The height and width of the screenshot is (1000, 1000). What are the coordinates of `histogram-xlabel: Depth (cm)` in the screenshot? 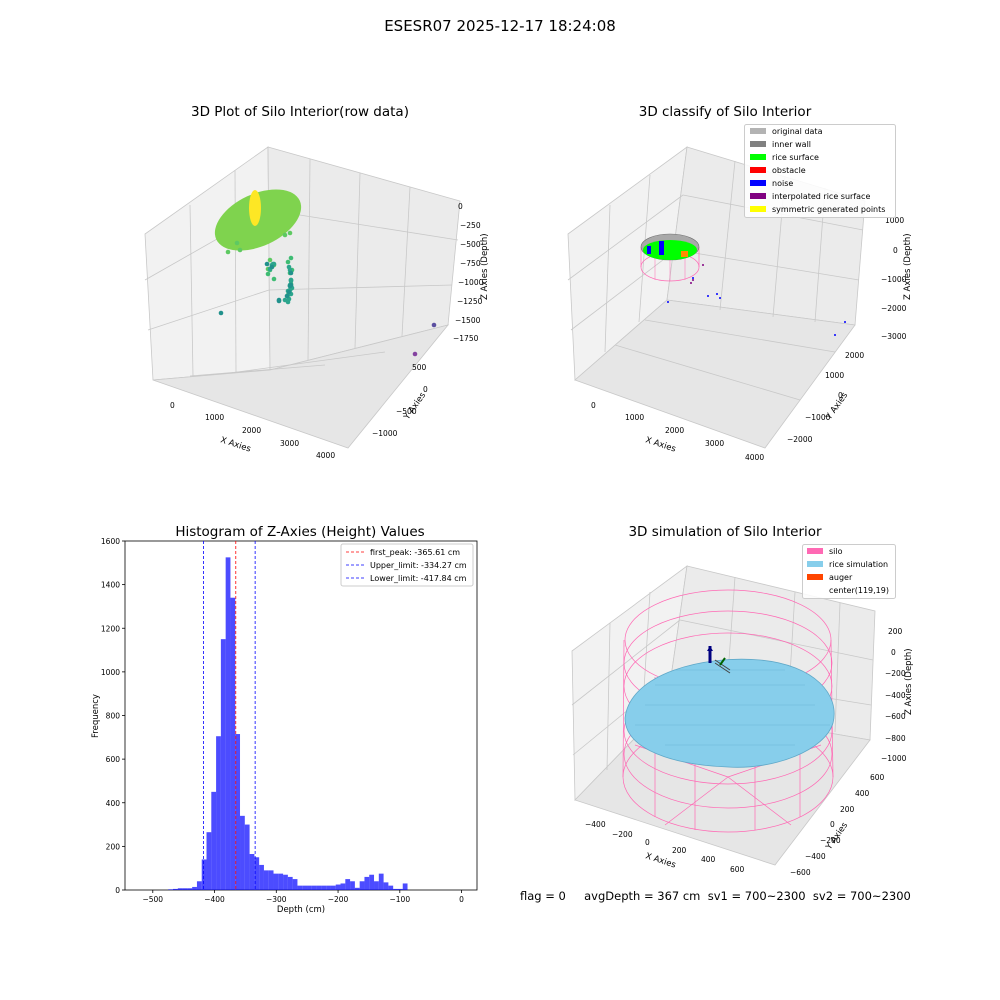 It's located at (301, 910).